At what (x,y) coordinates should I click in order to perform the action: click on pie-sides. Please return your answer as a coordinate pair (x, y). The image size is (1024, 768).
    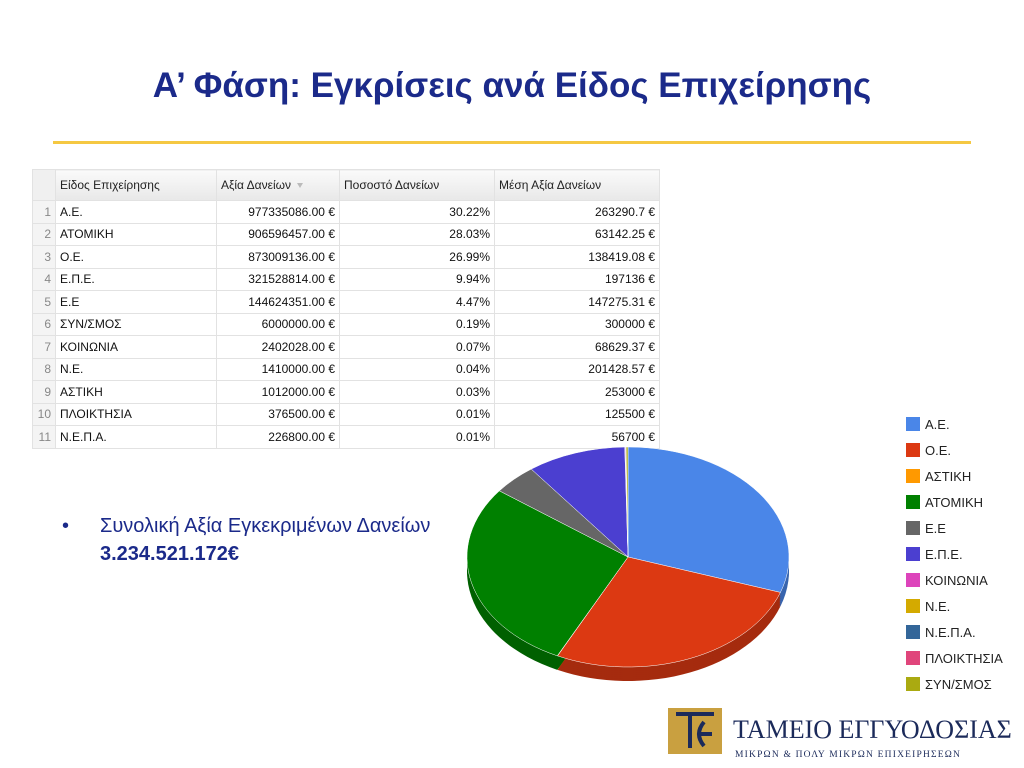
    Looking at the image, I should click on (628, 565).